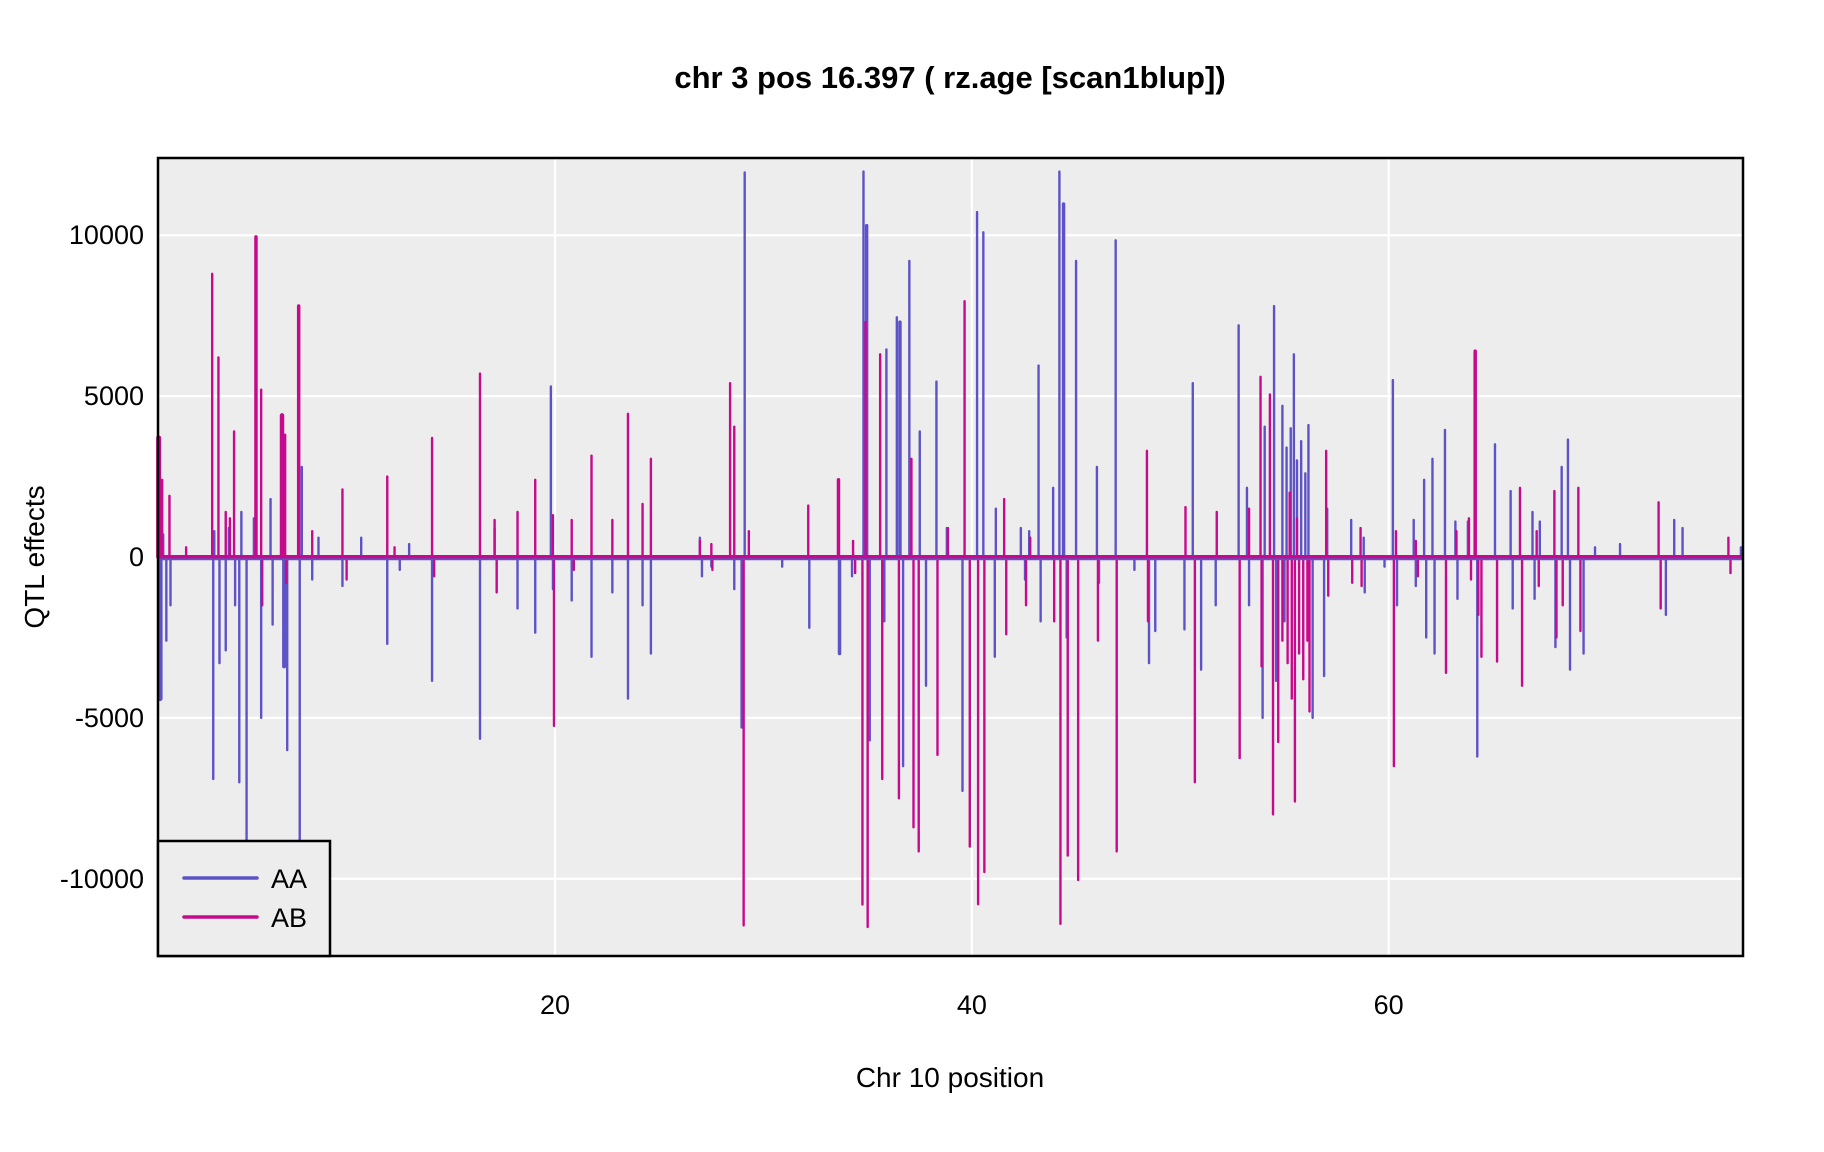  I want to click on x-tick-label: 40, so click(972, 1005).